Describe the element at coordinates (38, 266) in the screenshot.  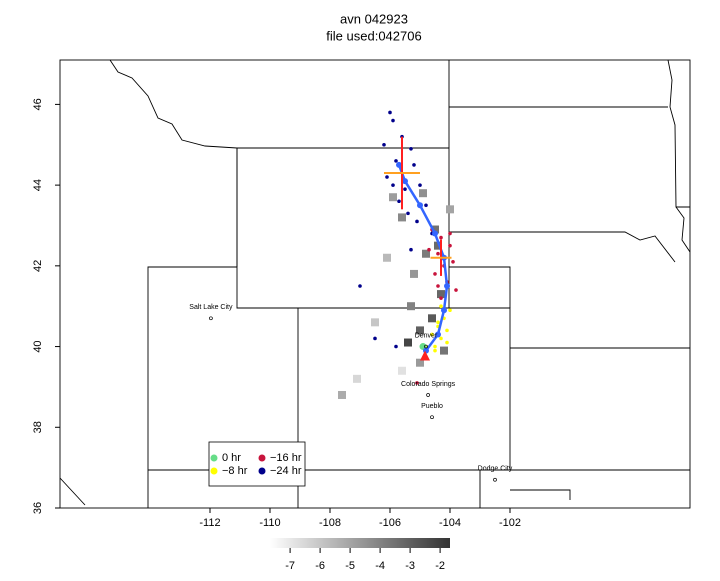
I see `y-tick-label: 42` at that location.